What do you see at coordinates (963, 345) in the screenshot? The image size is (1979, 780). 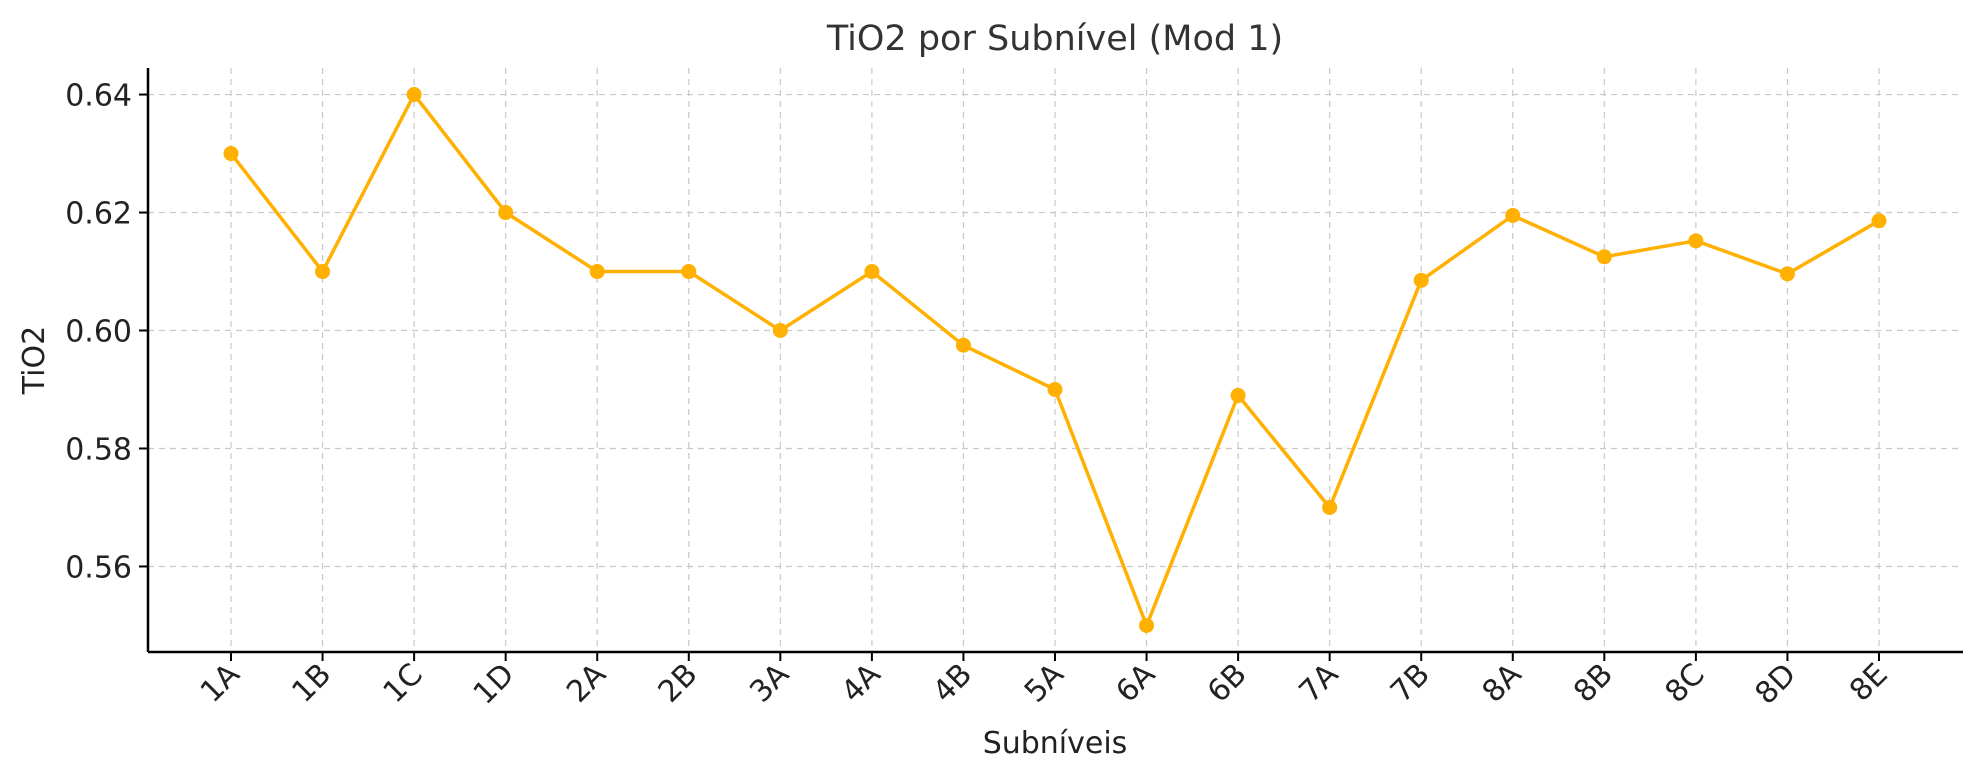 I see `data-point-4B` at bounding box center [963, 345].